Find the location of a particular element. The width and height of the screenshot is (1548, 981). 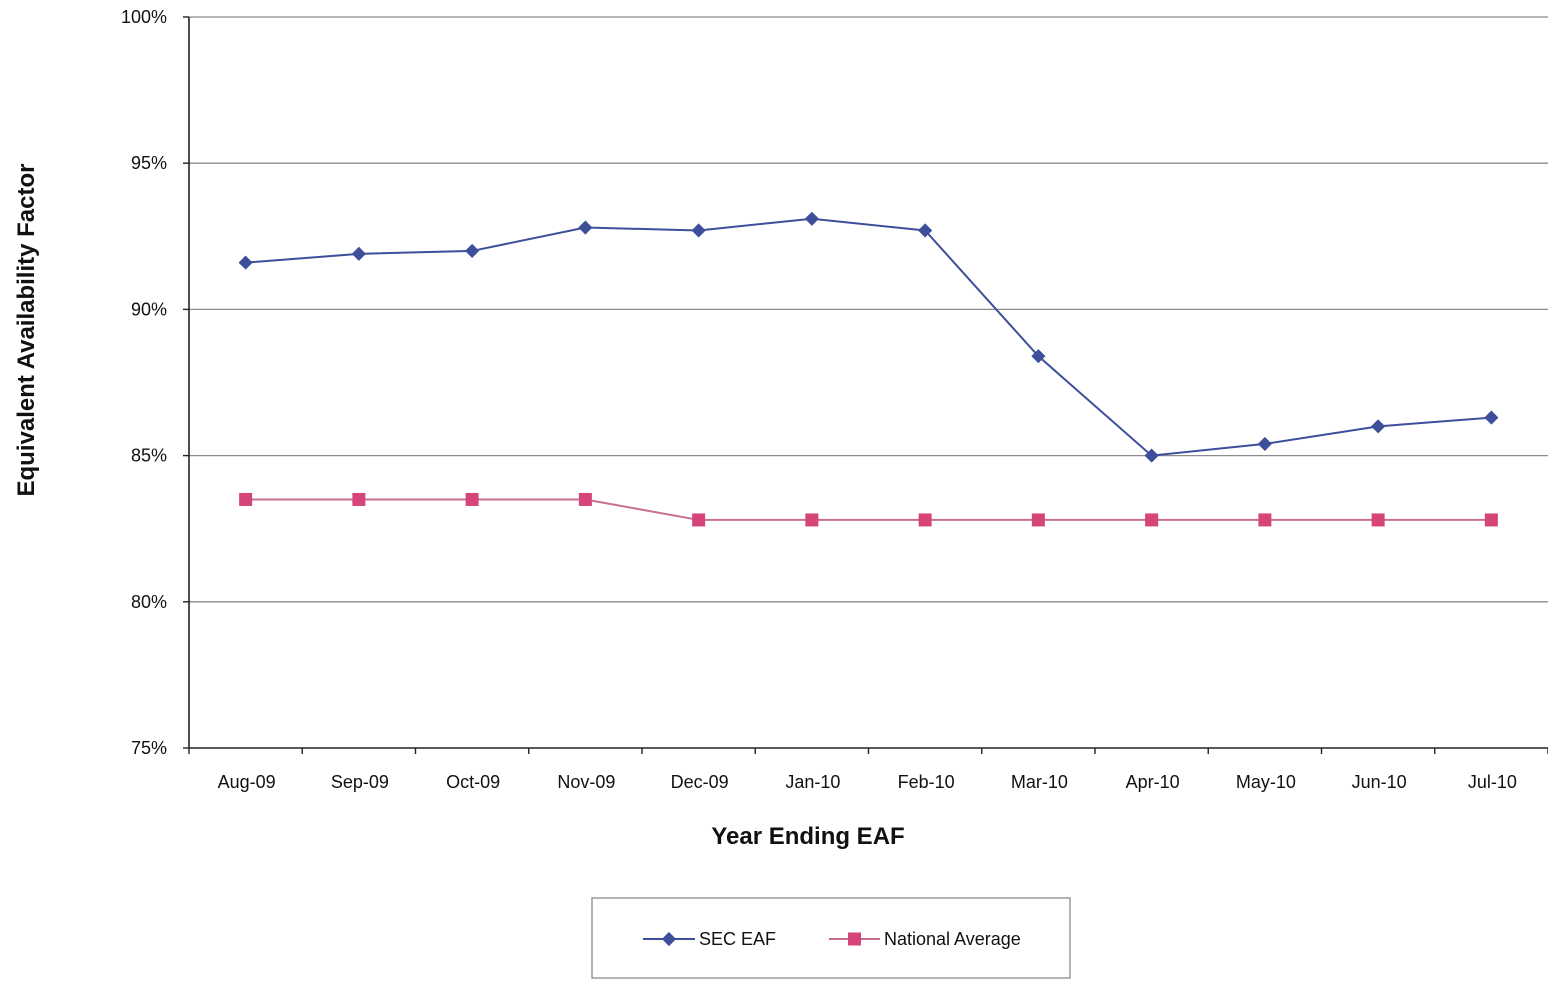

x-tick-label-0: Aug-09 is located at coordinates (247, 782).